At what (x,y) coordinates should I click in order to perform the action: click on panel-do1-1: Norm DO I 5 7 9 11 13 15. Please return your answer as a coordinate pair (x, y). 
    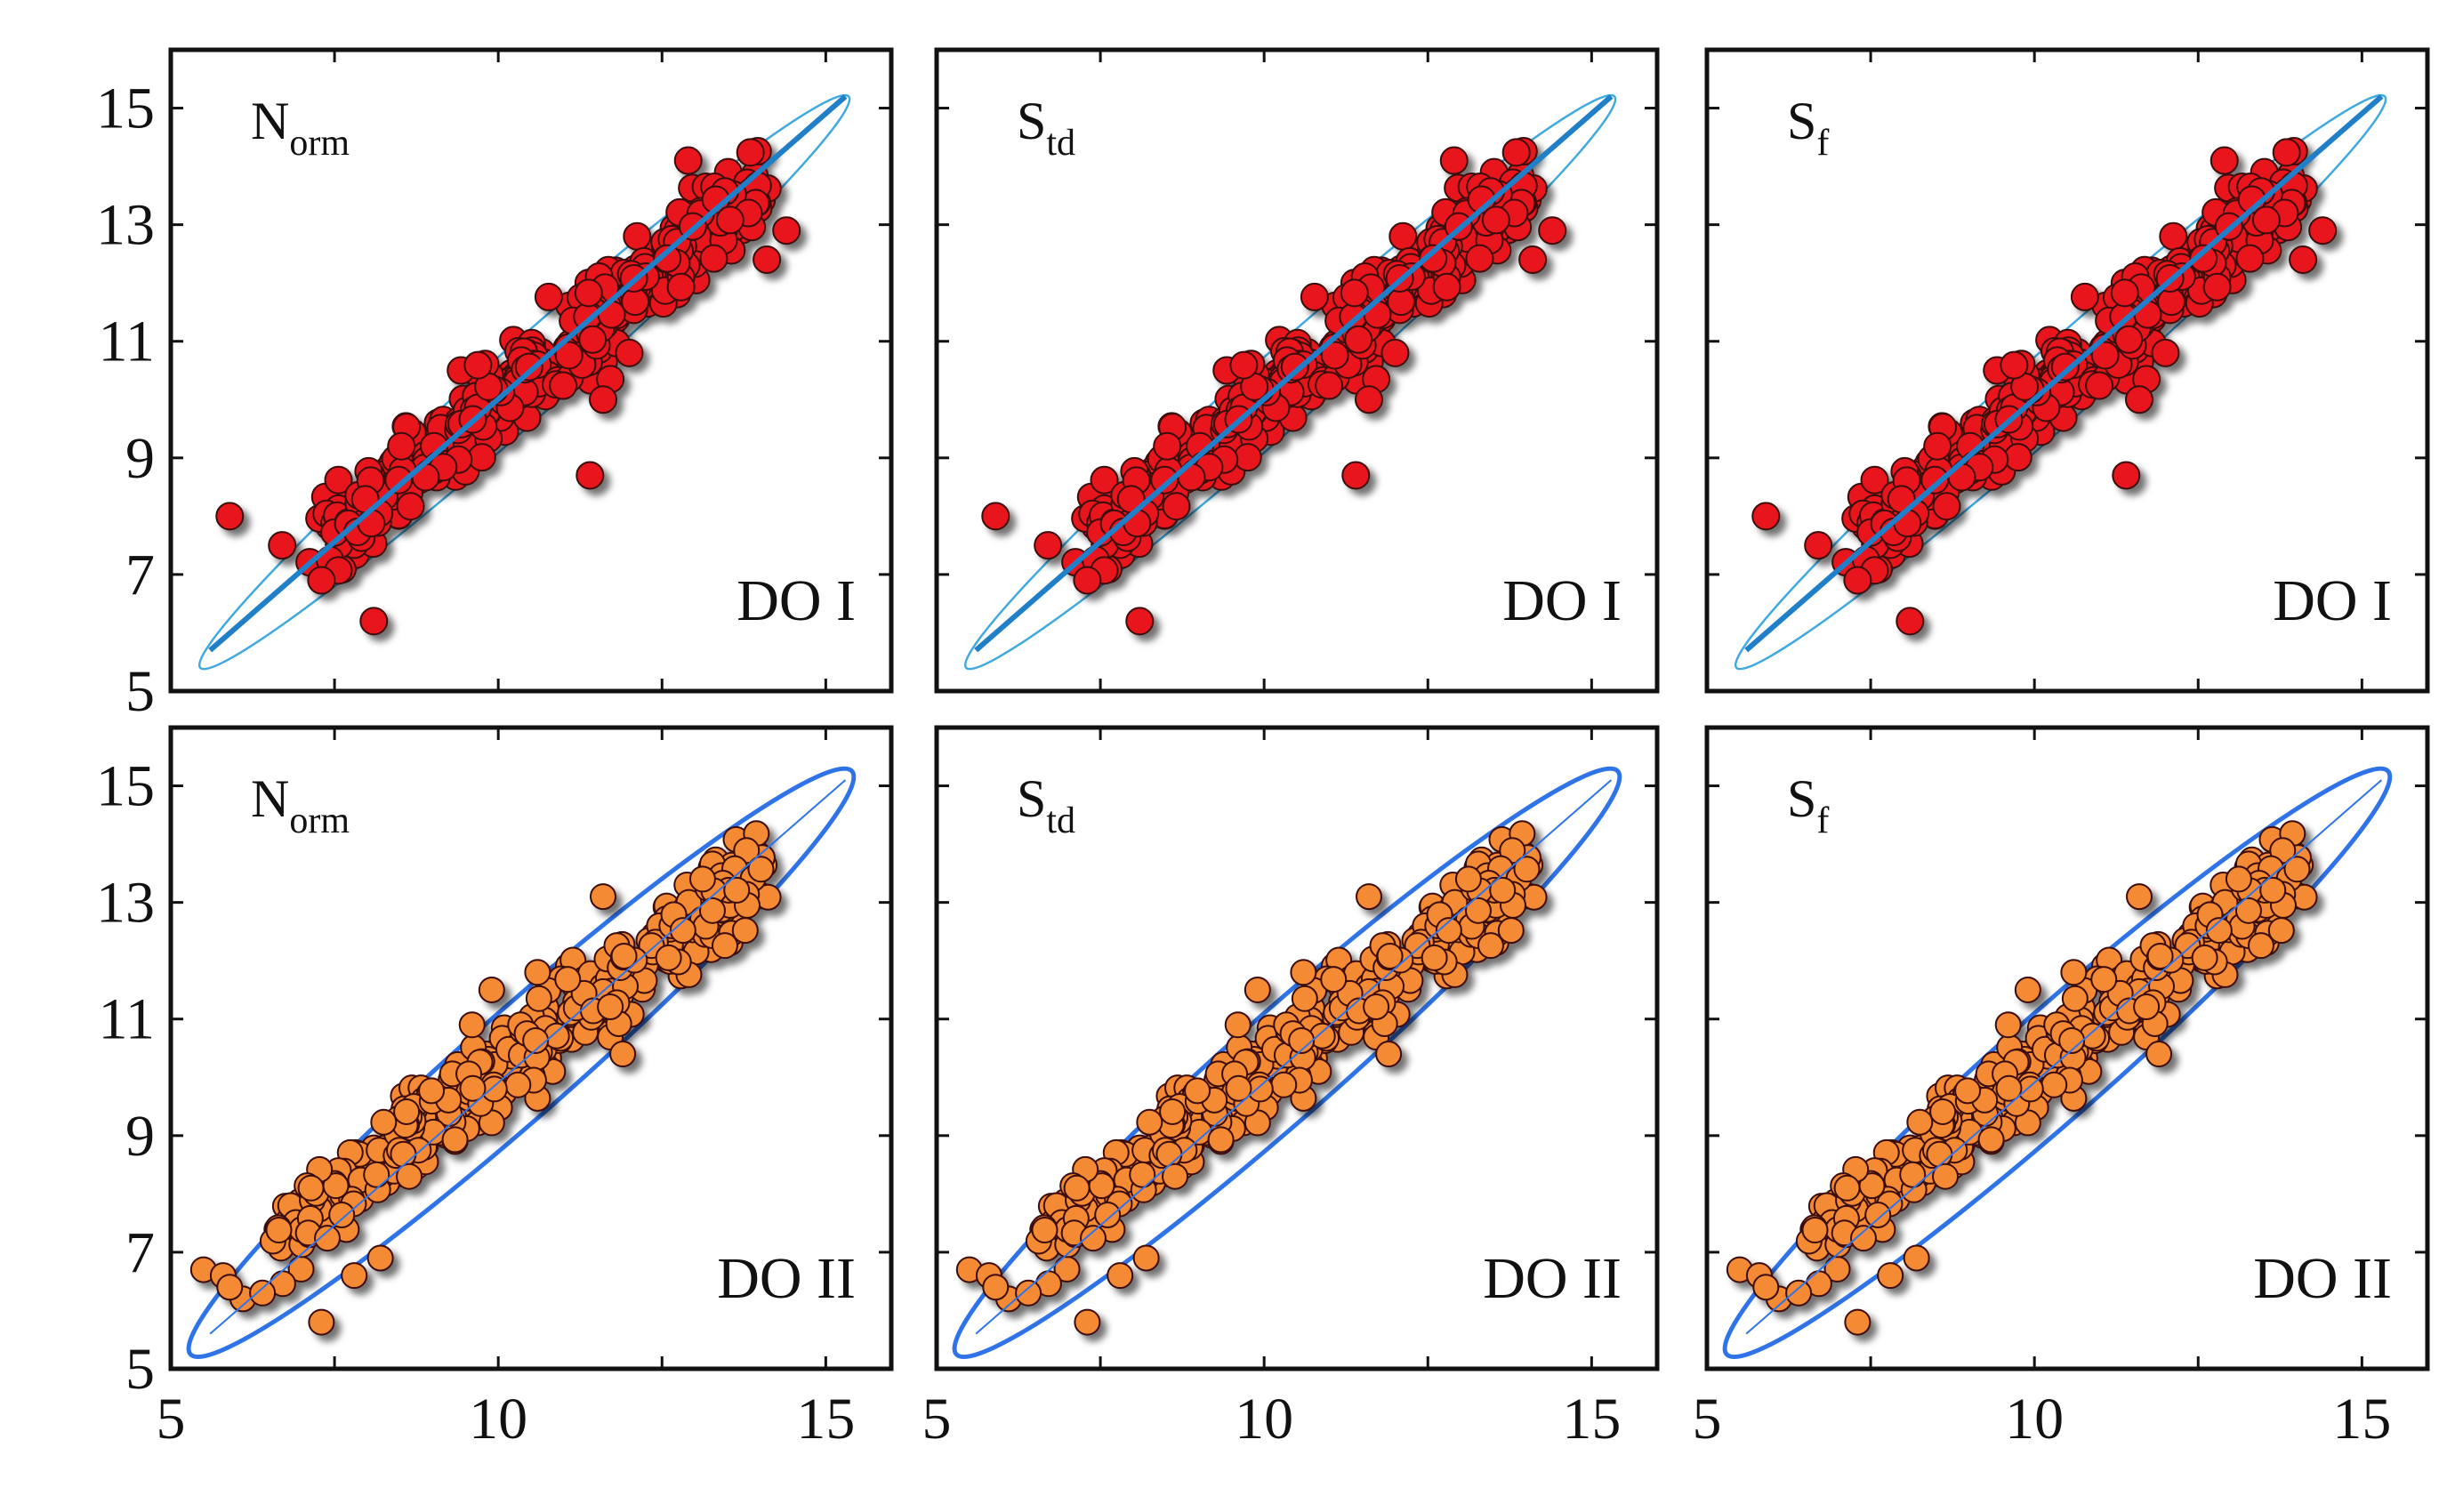
    Looking at the image, I should click on (495, 385).